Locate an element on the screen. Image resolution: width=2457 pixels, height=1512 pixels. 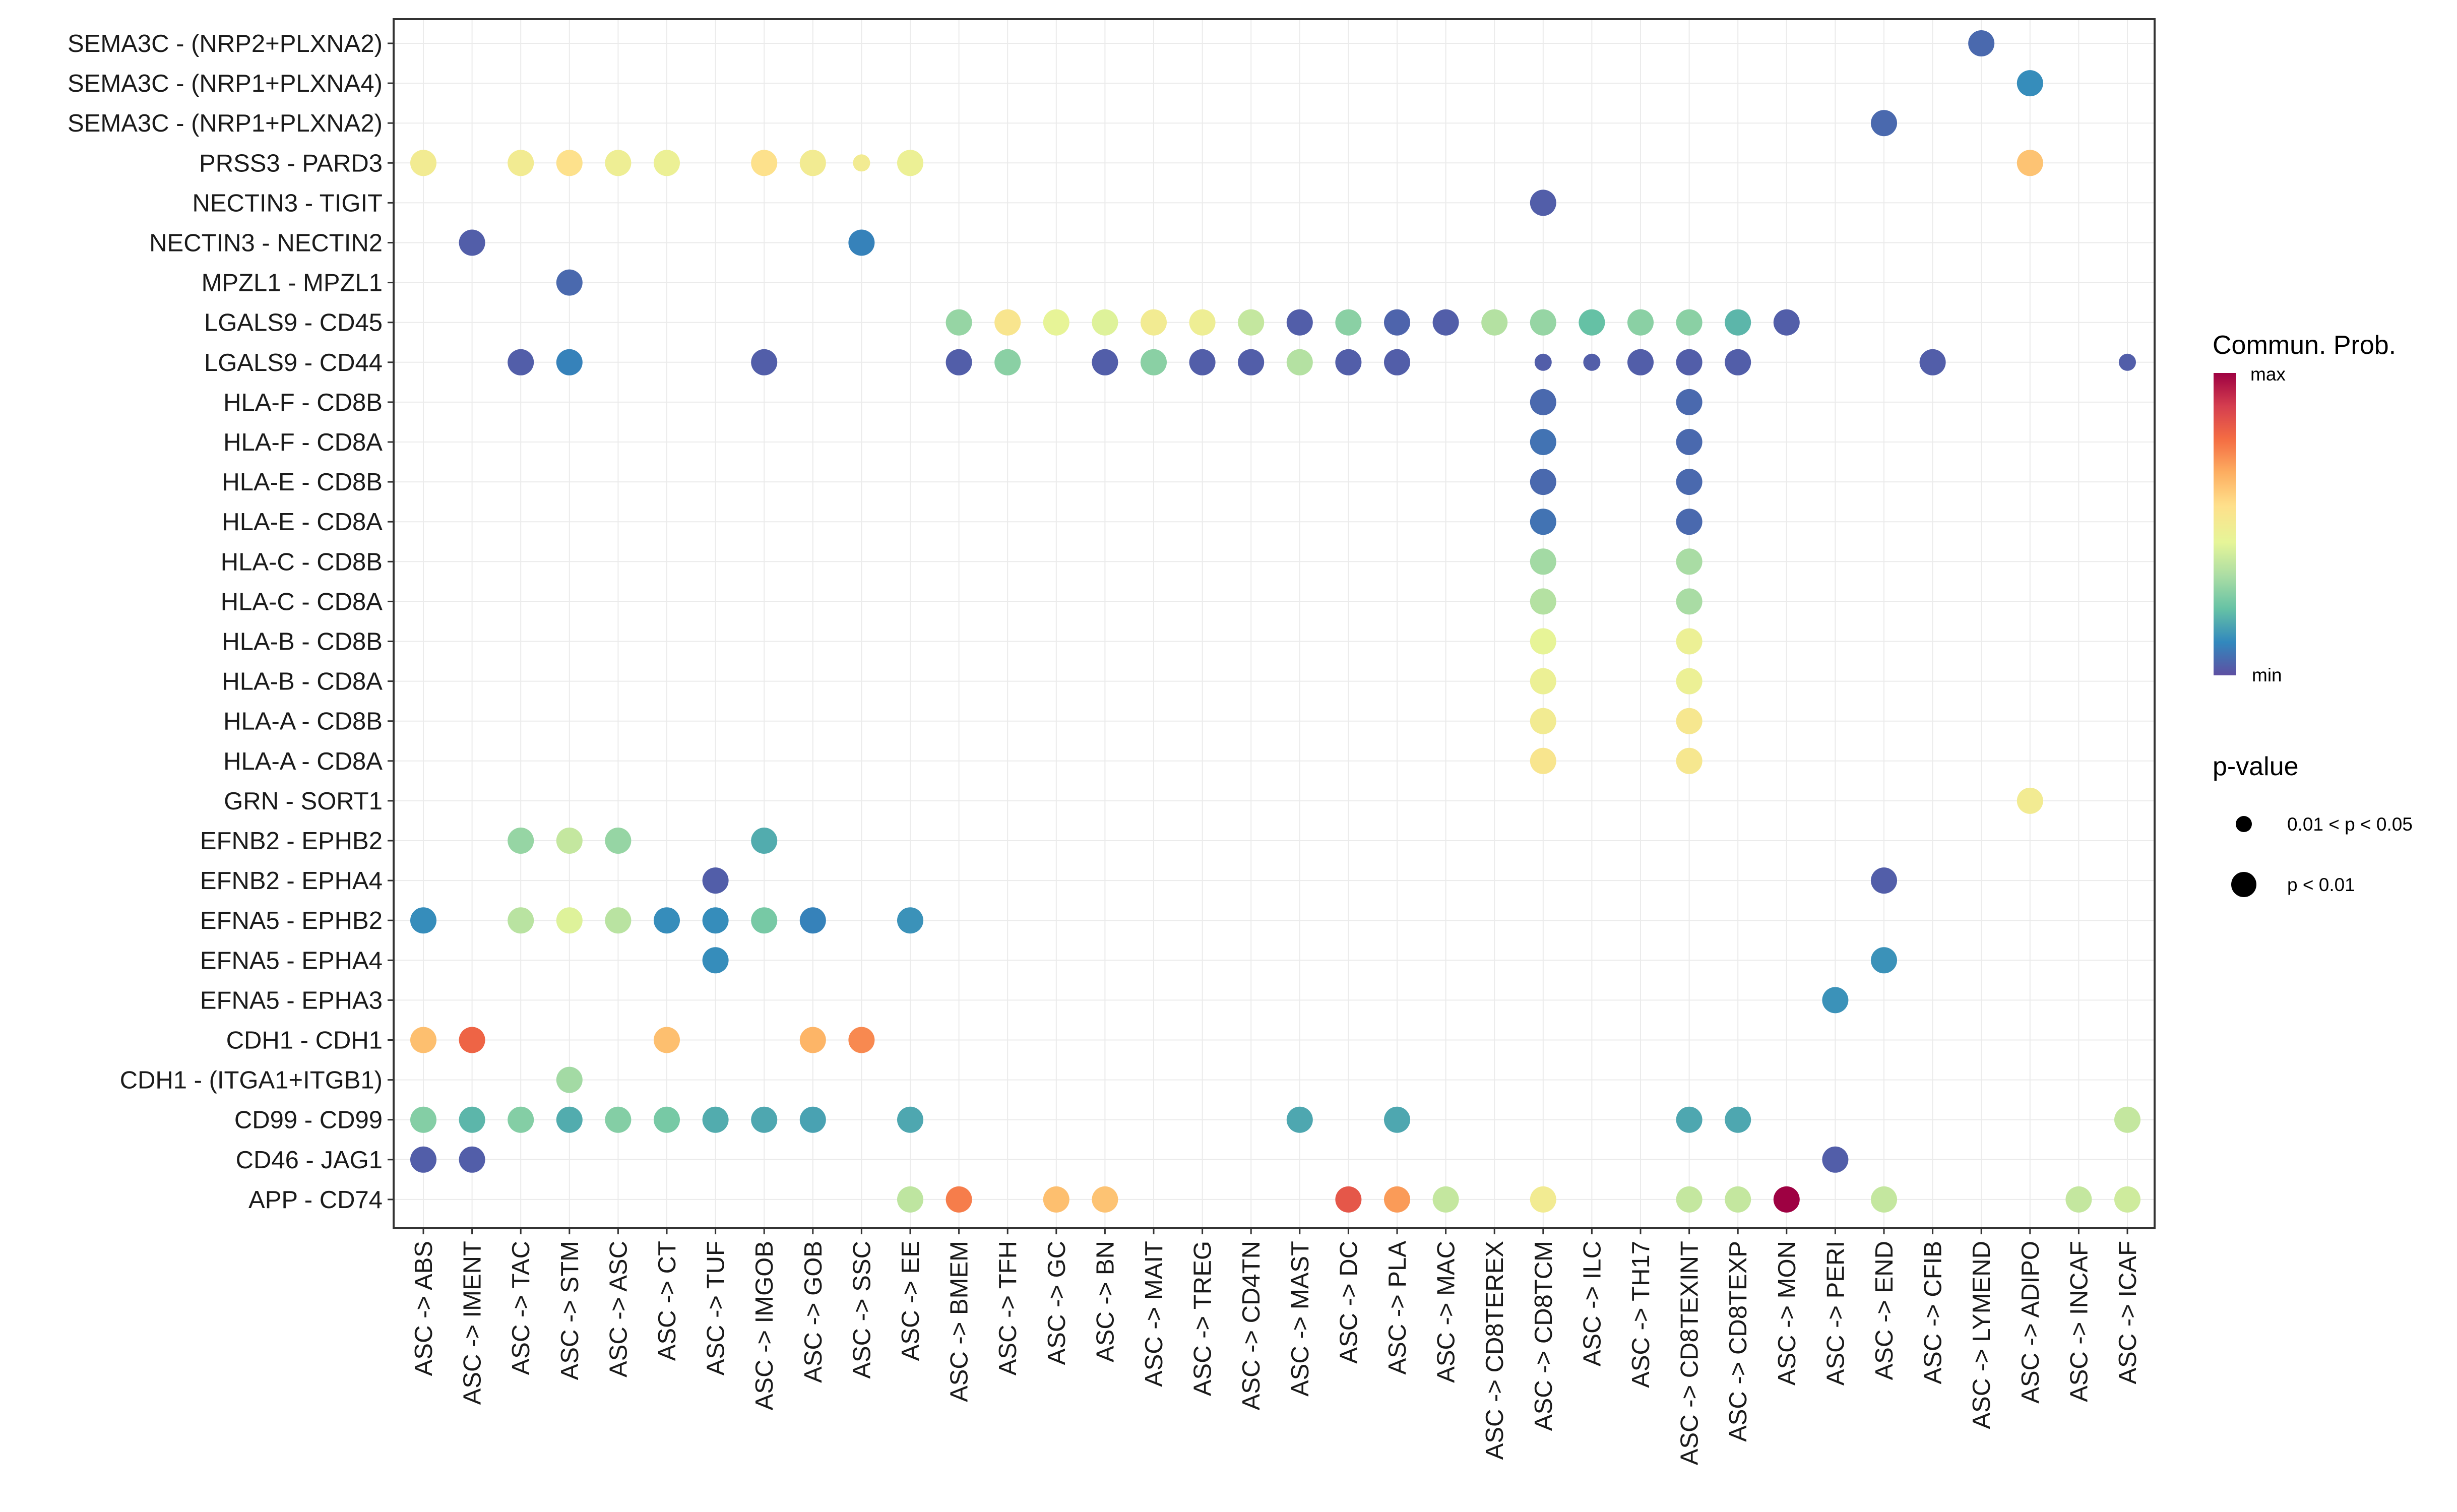
y-tick-label: EFNA5 - EPHB2 is located at coordinates (291, 920).